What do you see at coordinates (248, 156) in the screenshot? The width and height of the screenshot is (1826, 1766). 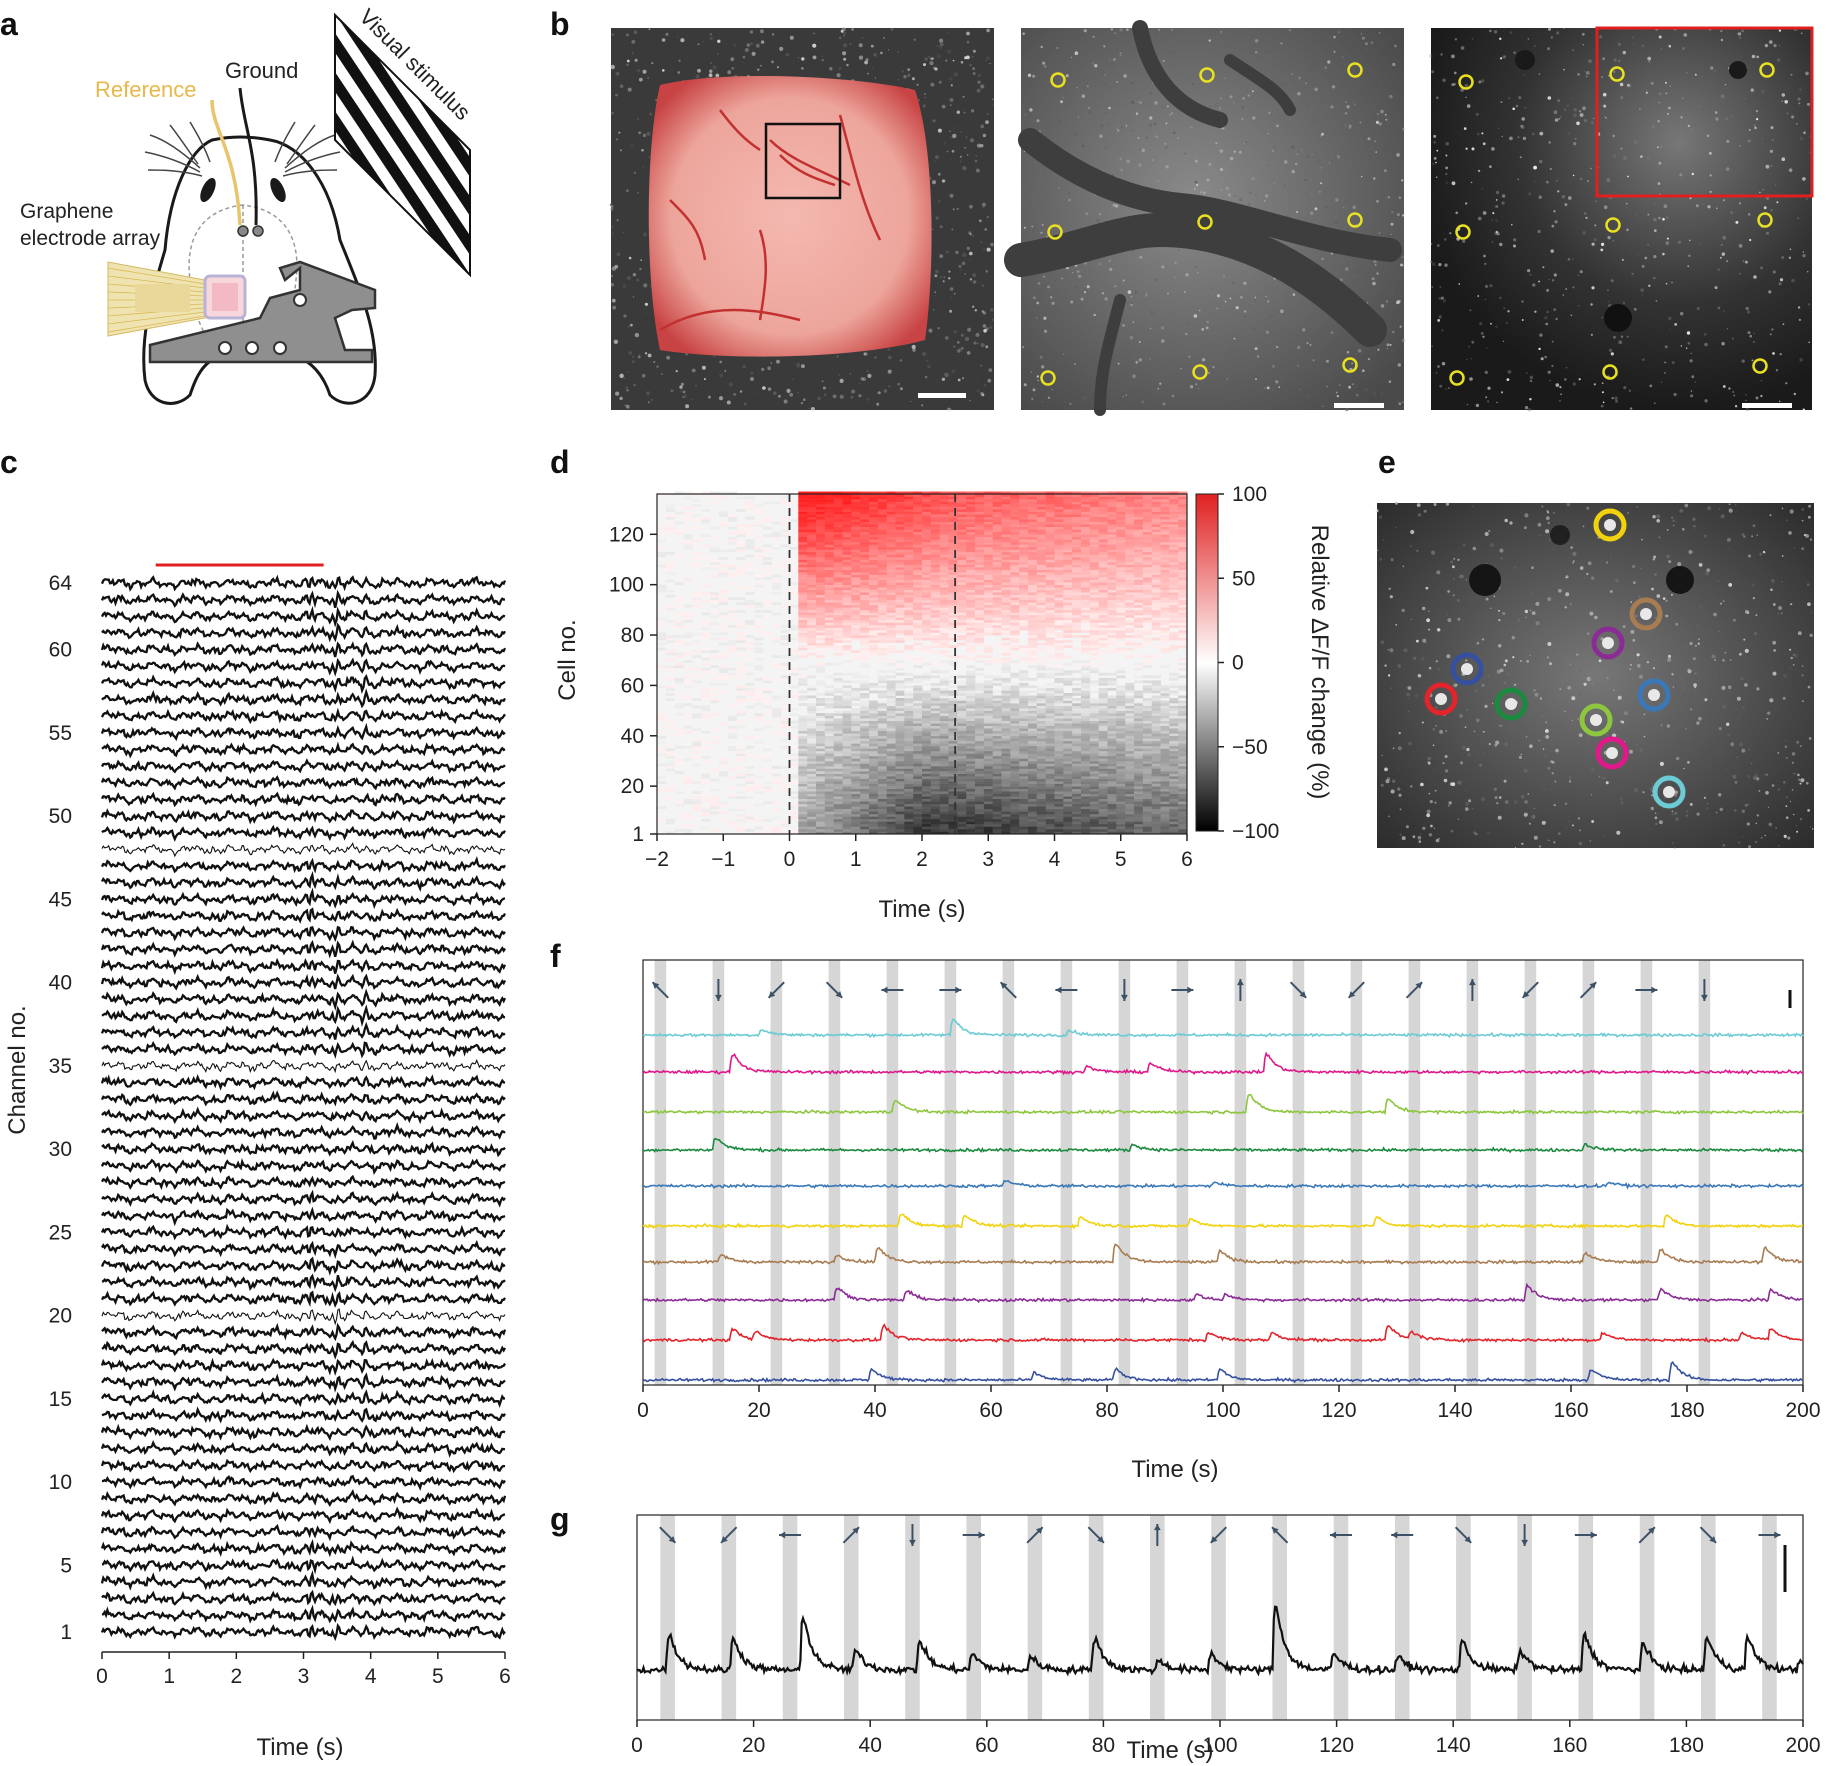 I see `ground-wire` at bounding box center [248, 156].